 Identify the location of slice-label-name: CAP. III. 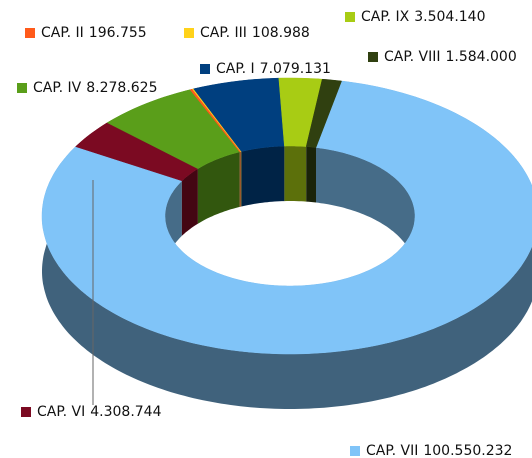
(223, 33).